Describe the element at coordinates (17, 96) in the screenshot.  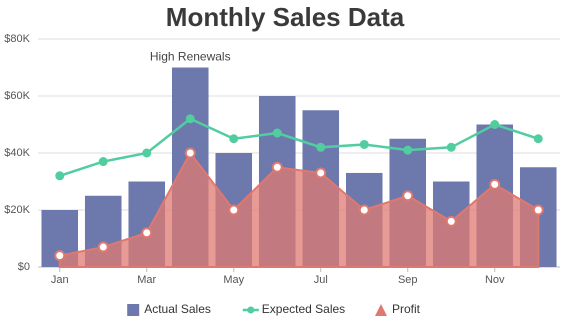
I see `y-tick-label: $60K` at that location.